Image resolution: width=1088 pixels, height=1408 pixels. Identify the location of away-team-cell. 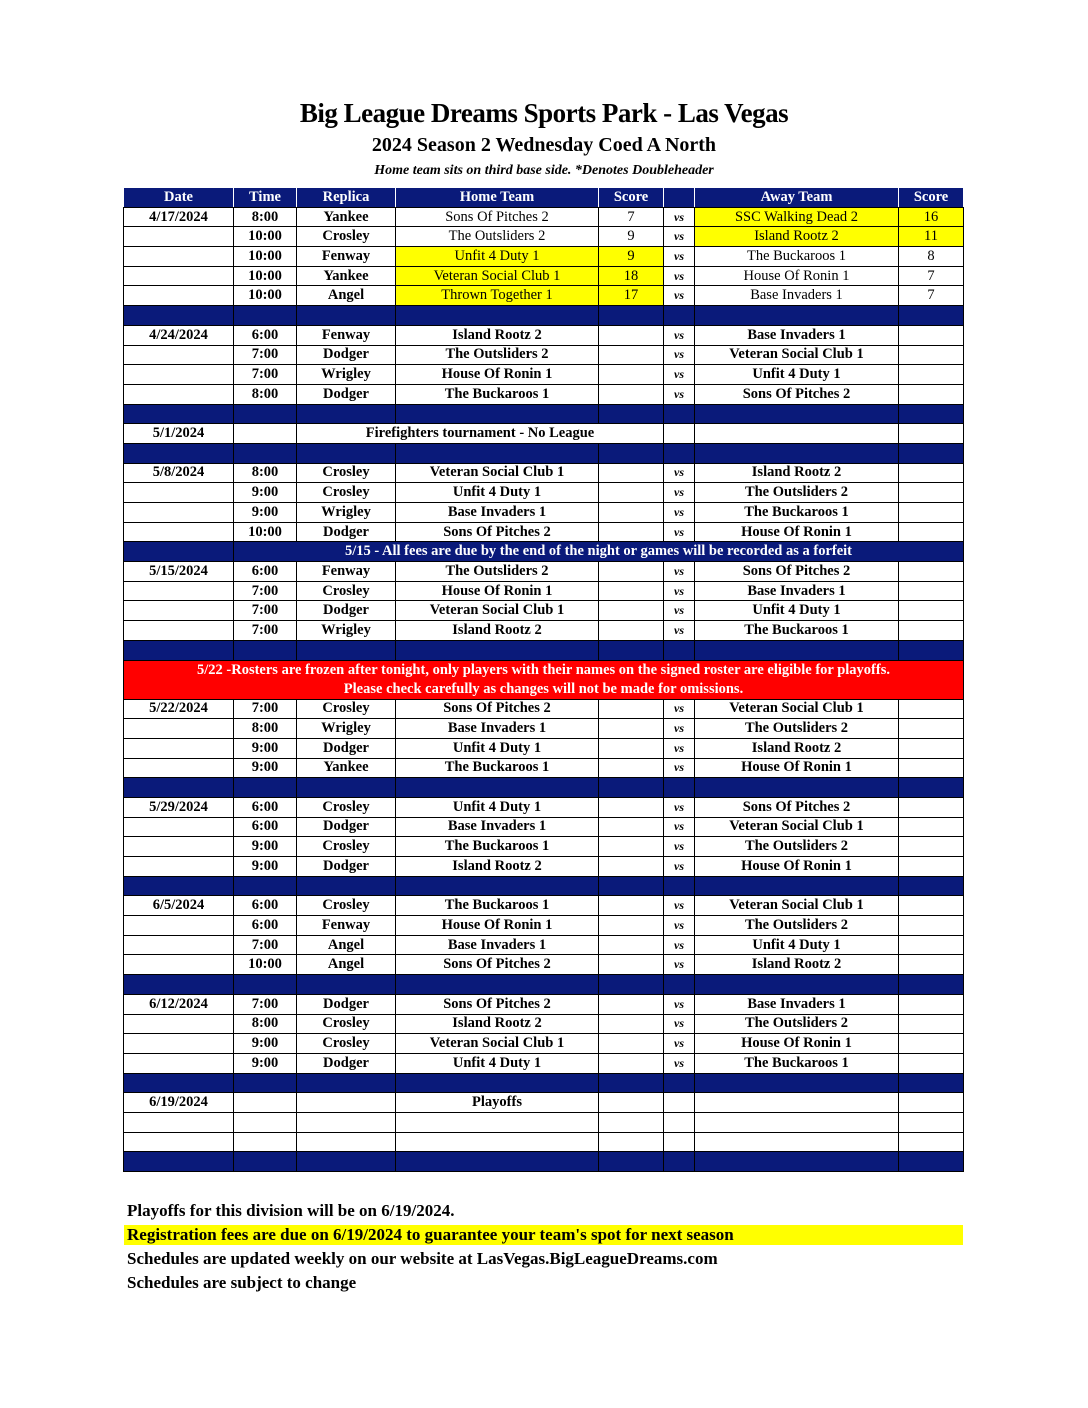
(796, 1142).